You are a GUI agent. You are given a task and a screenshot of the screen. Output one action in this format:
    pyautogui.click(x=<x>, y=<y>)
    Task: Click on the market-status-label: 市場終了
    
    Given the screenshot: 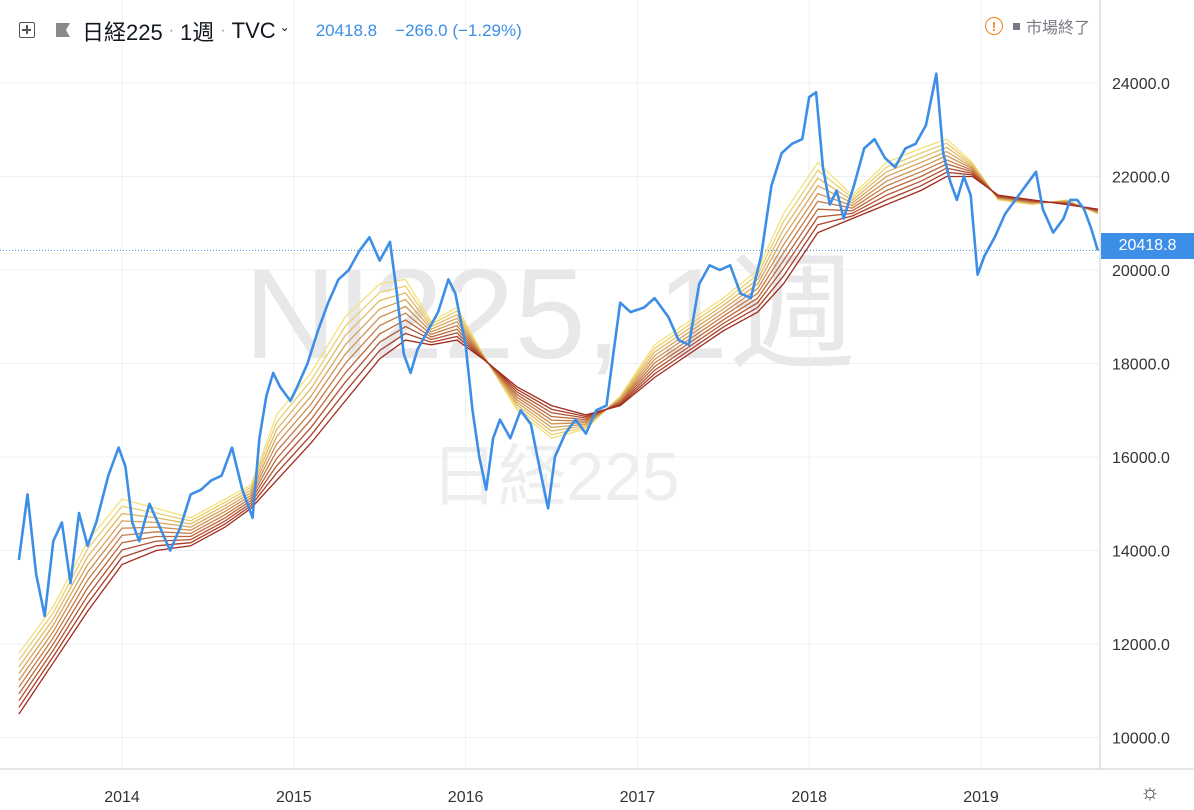 What is the action you would take?
    pyautogui.click(x=1057, y=28)
    